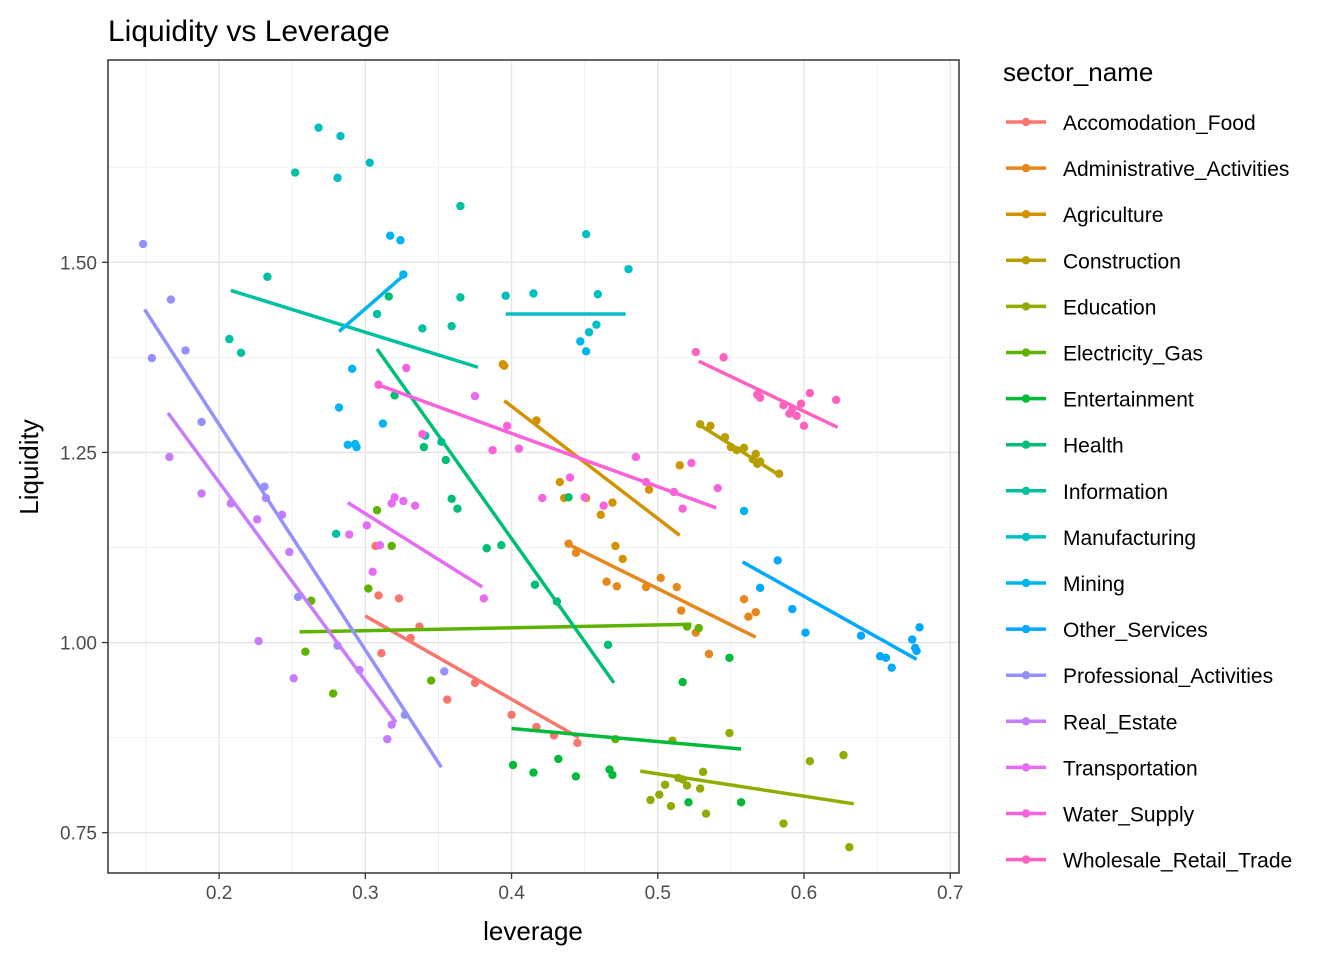 This screenshot has width=1344, height=965. What do you see at coordinates (249, 31) in the screenshot?
I see `chart-title: Liquidity vs Leverage` at bounding box center [249, 31].